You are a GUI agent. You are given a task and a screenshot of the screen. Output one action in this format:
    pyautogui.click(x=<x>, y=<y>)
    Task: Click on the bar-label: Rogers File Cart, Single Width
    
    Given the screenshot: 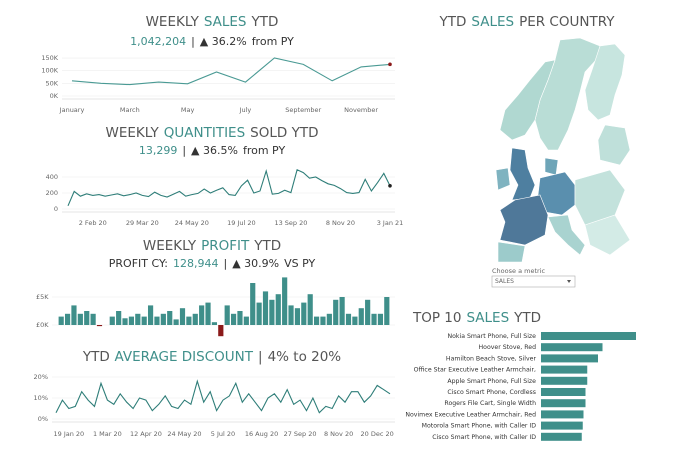 What is the action you would take?
    pyautogui.click(x=490, y=403)
    